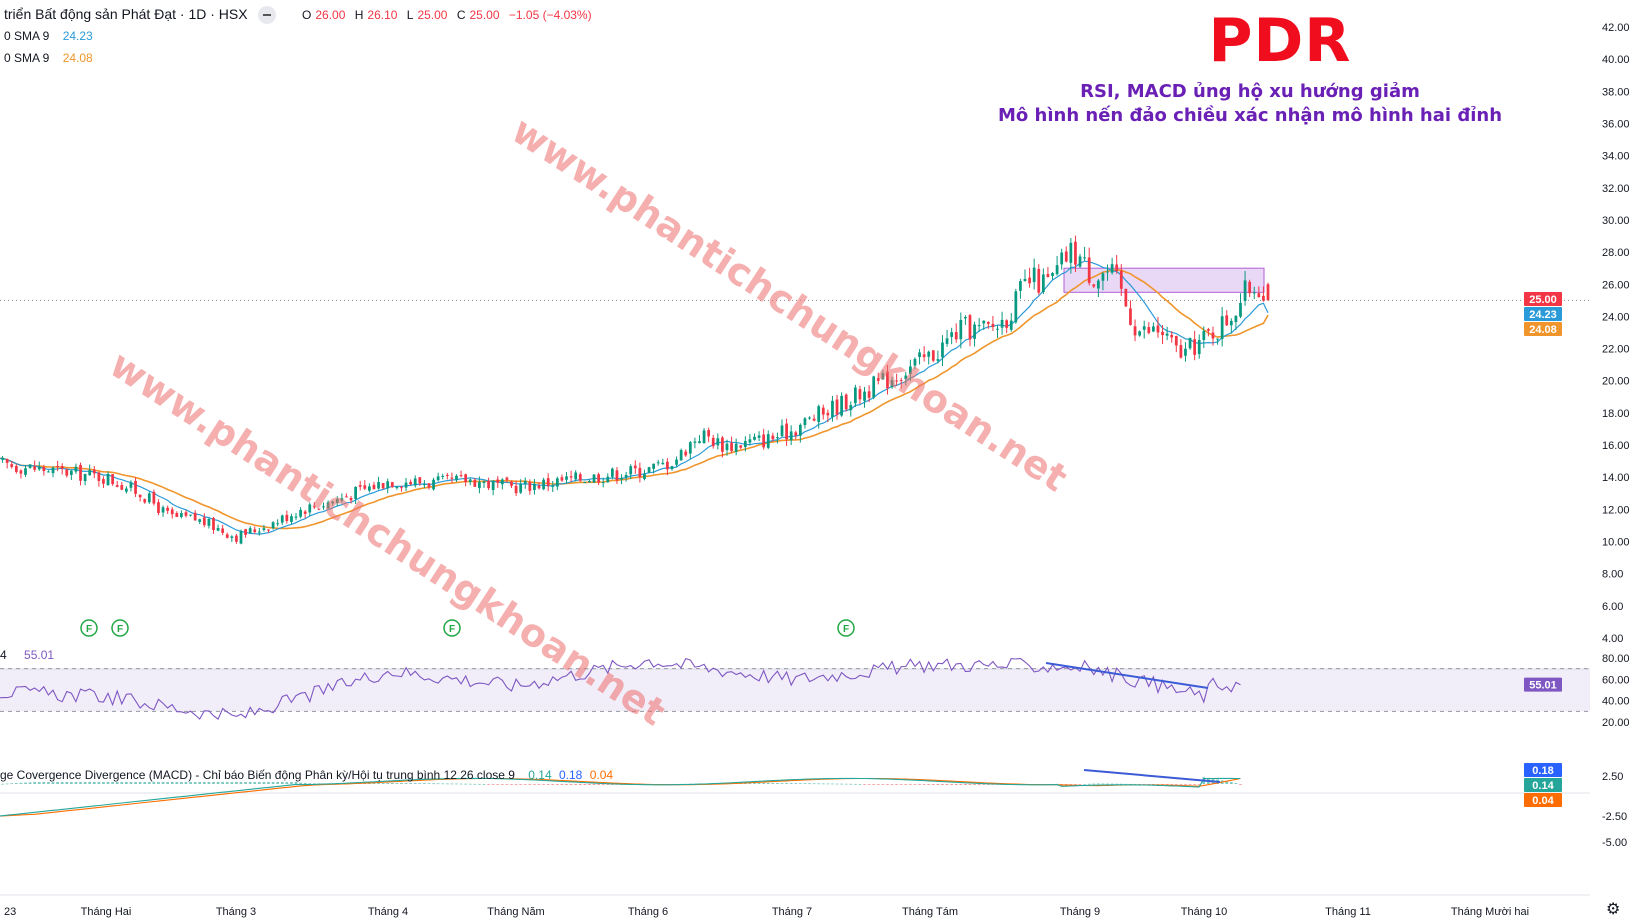 This screenshot has width=1640, height=924. Describe the element at coordinates (1614, 843) in the screenshot. I see `macd-tick-label: -5.00` at that location.